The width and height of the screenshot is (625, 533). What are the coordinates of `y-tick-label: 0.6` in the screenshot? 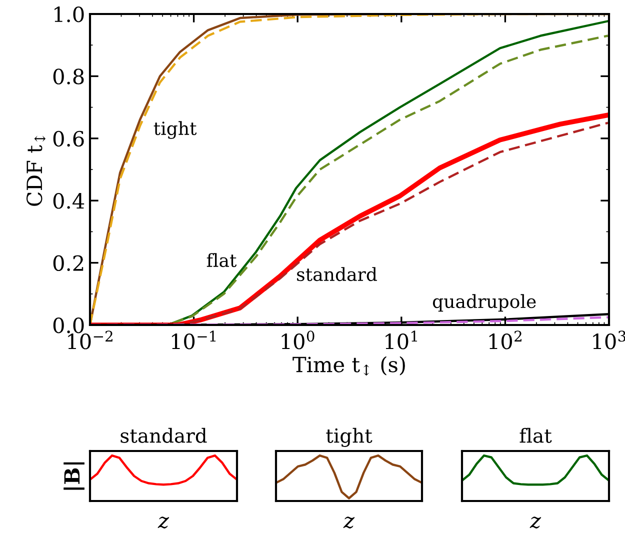 It's located at (68, 138).